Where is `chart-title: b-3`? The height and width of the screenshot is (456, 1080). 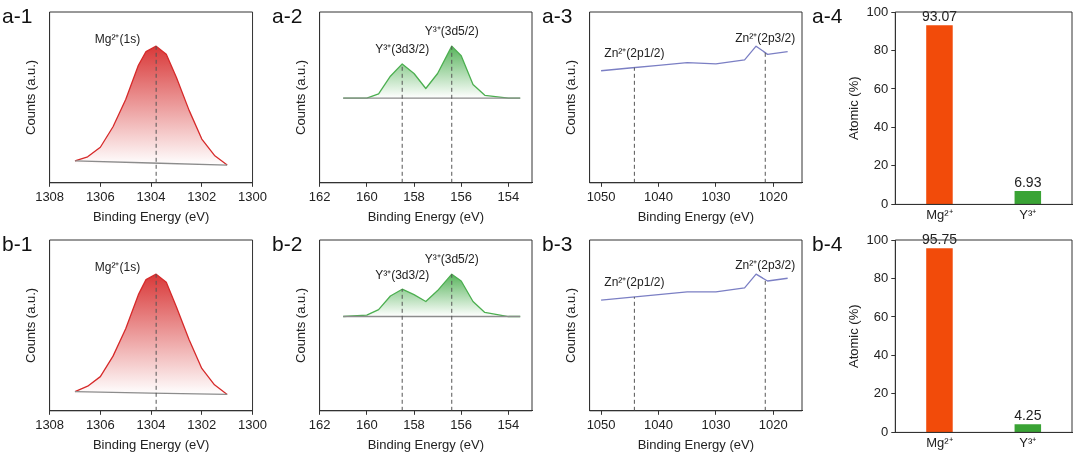 chart-title: b-3 is located at coordinates (557, 244).